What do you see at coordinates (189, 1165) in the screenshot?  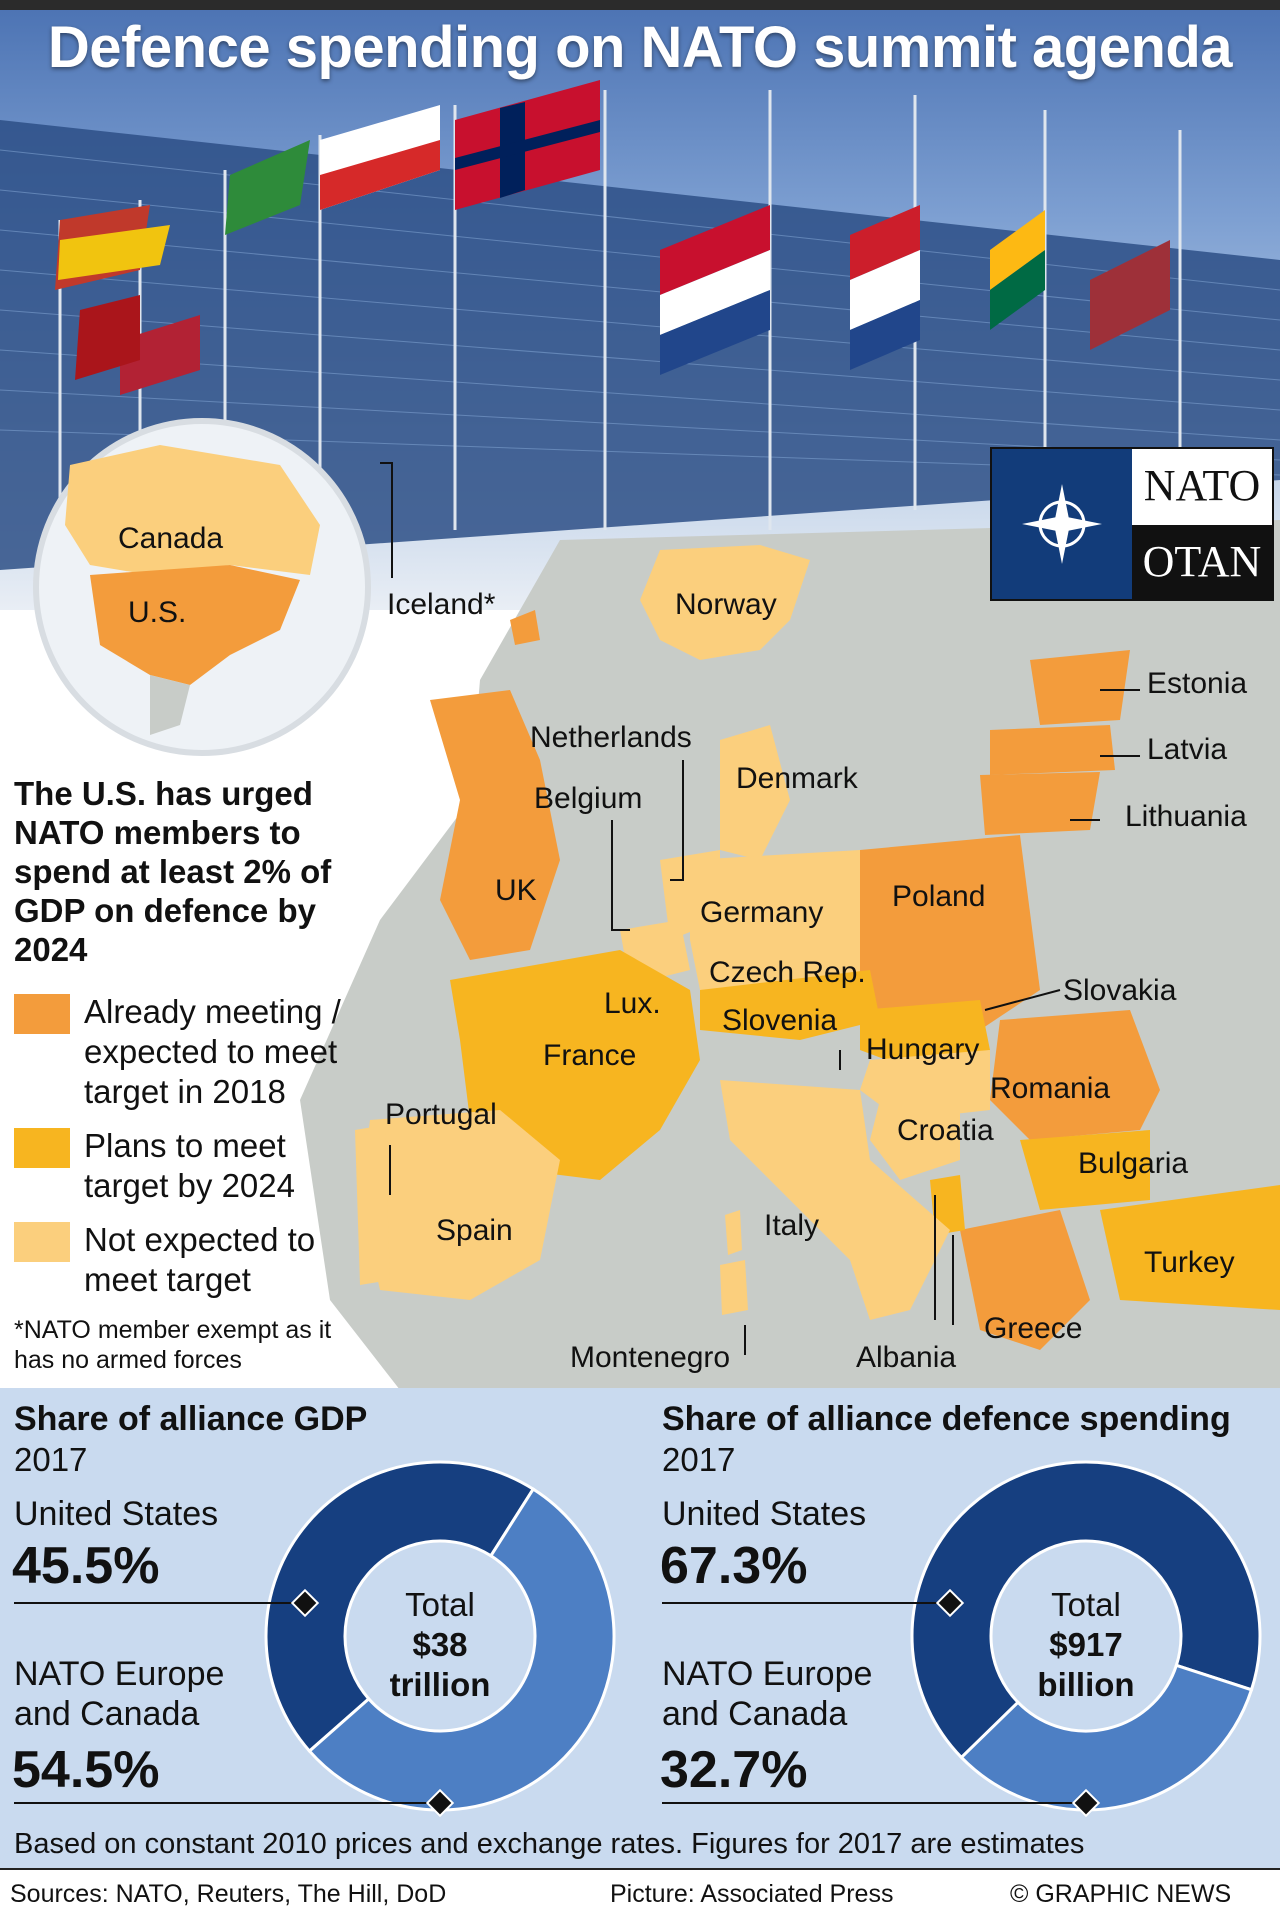 I see `legend-label-plans: Plans to meet target by 2024` at bounding box center [189, 1165].